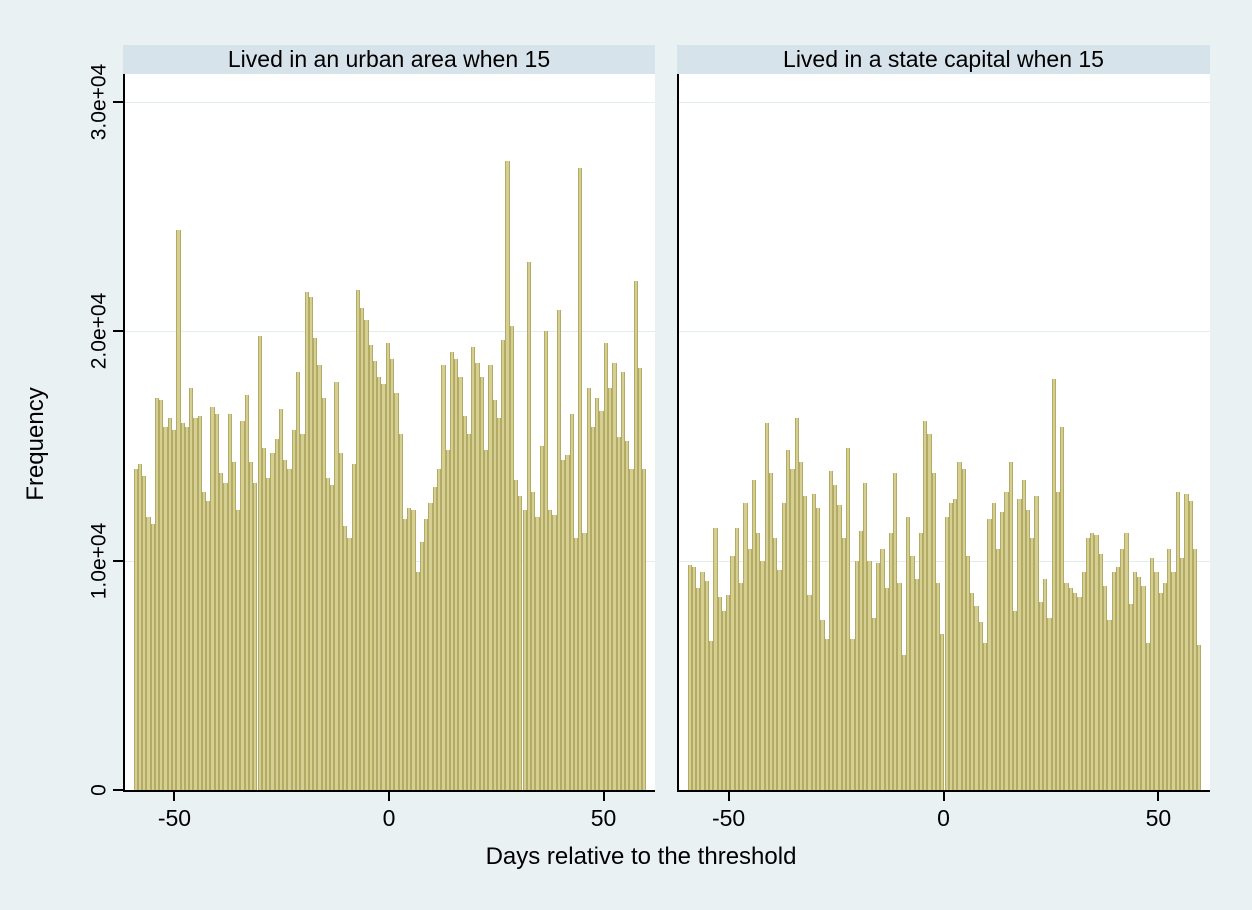 This screenshot has width=1252, height=910. Describe the element at coordinates (99, 331) in the screenshot. I see `y-tick-label: 2.0e+04` at that location.